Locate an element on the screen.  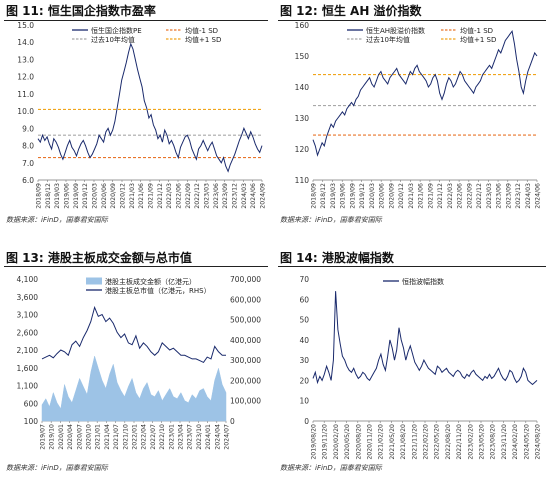
figure-11-source: 数据来源：iFinD，国泰君安国际 is located at coordinates (57, 220).